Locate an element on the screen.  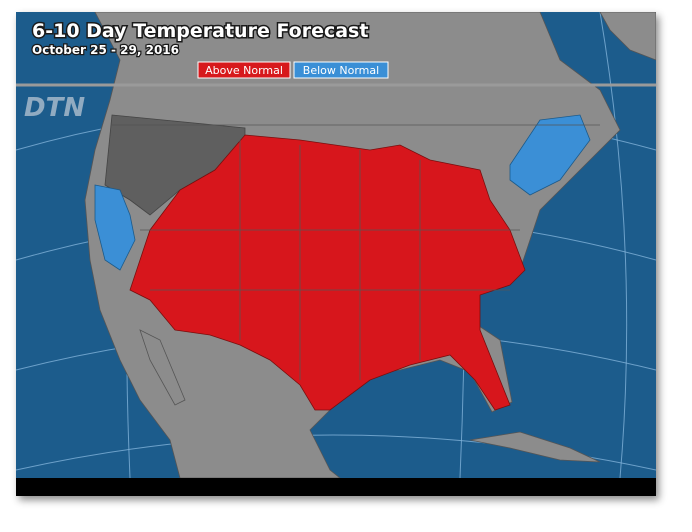
northeast-blue-region is located at coordinates (550, 155).